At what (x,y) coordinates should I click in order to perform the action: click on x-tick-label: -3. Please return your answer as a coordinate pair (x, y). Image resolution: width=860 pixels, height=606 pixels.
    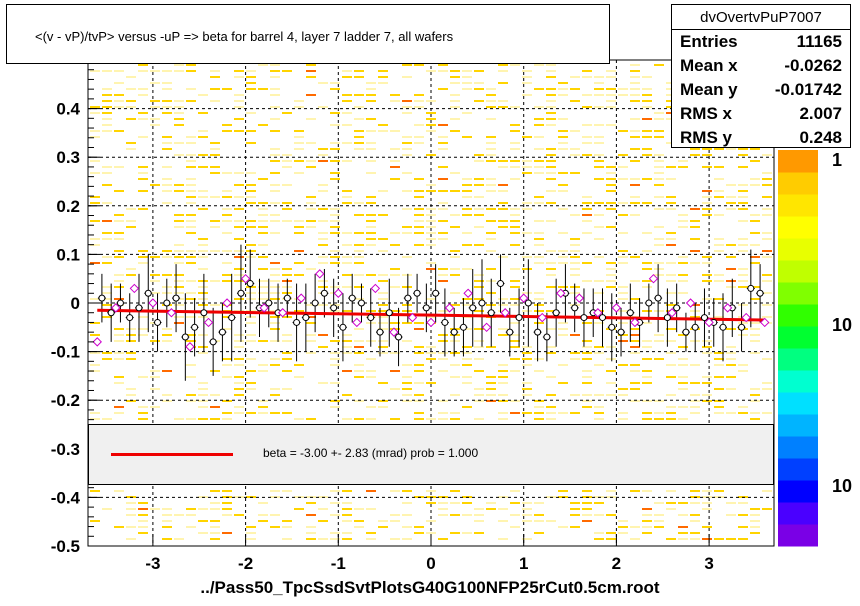
    Looking at the image, I should click on (152, 563).